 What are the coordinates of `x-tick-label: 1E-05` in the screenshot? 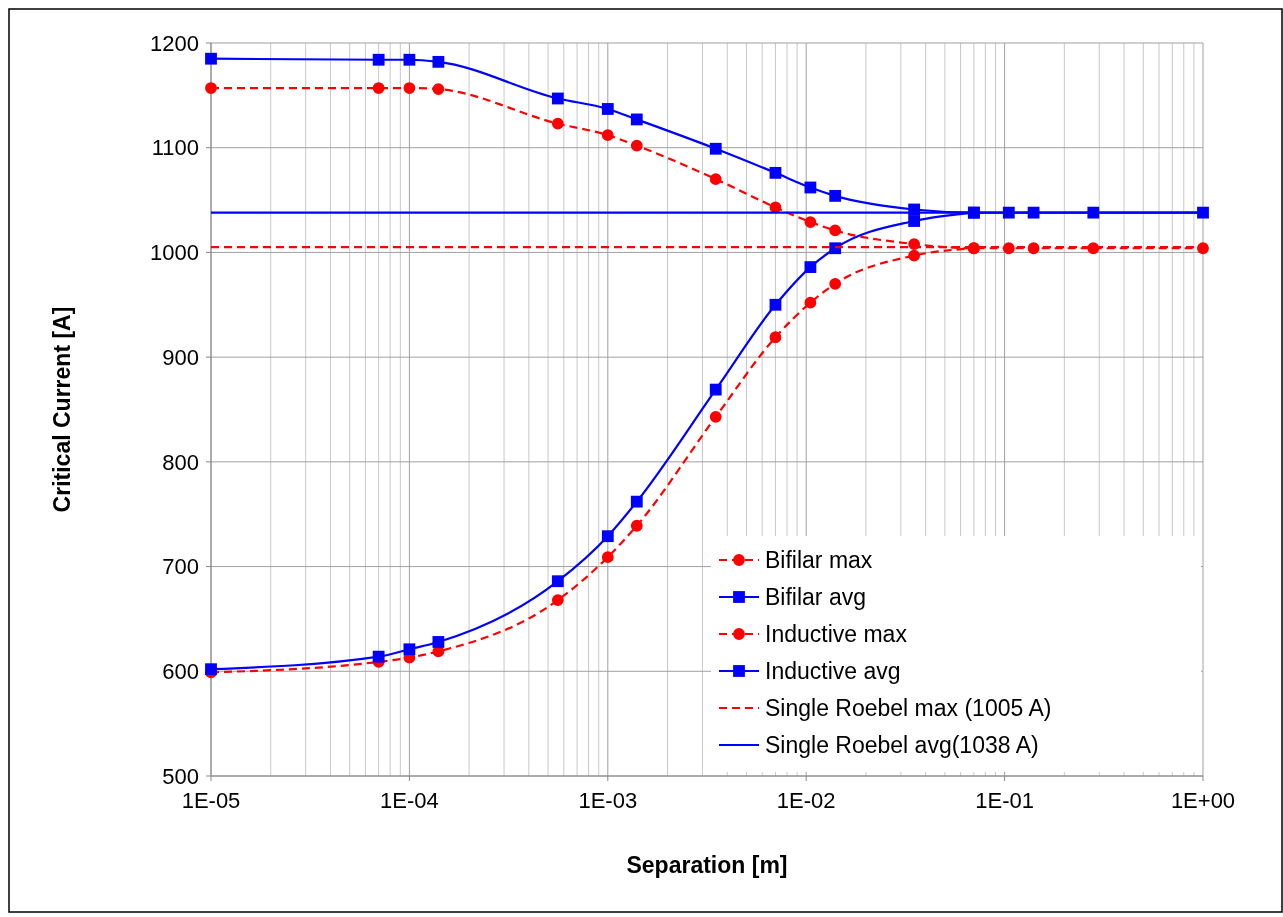 It's located at (211, 800).